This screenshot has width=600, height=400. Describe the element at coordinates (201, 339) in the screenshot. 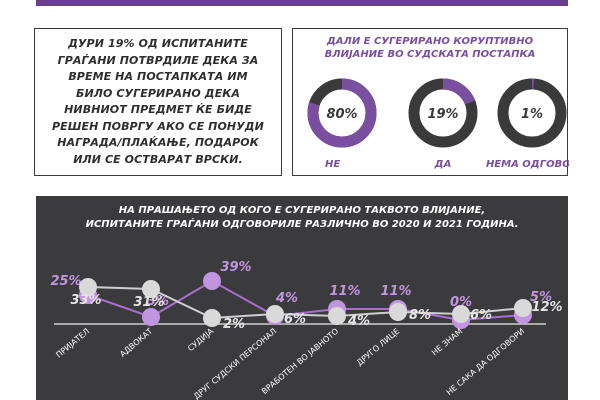

I see `x-tick-label: СУДИЈА` at that location.